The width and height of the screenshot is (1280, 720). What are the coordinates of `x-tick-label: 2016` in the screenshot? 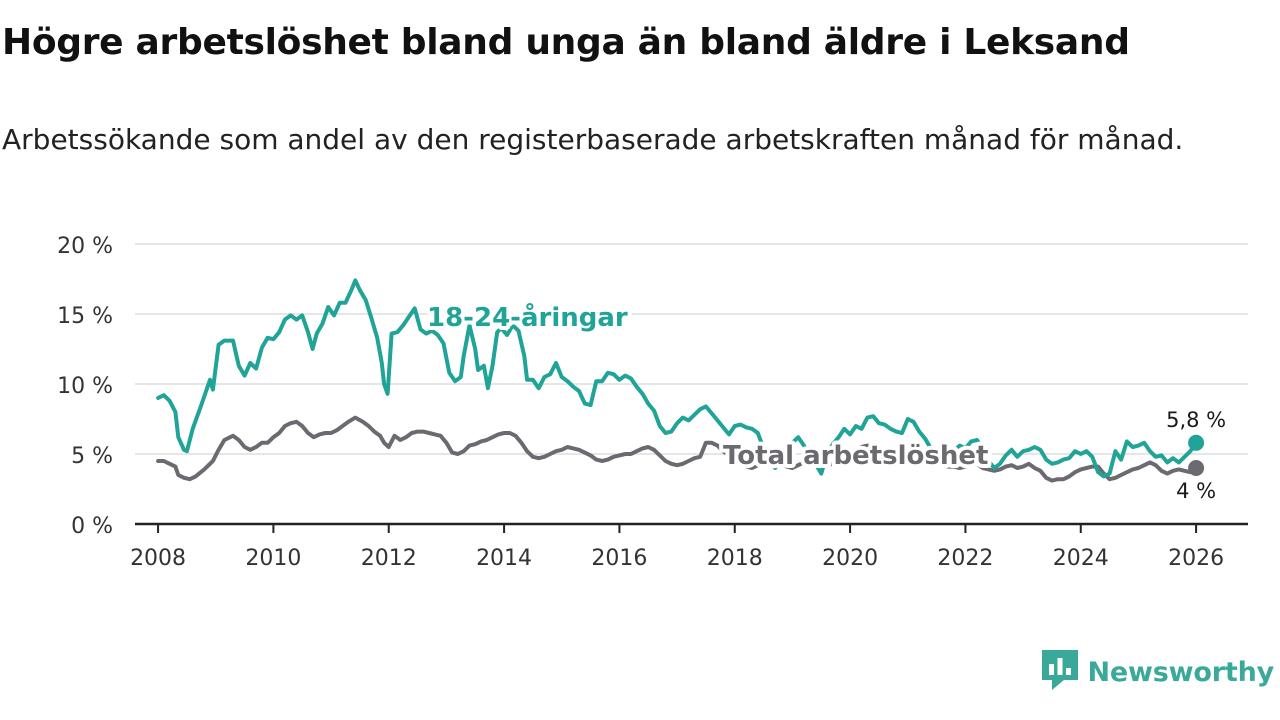 It's located at (619, 558).